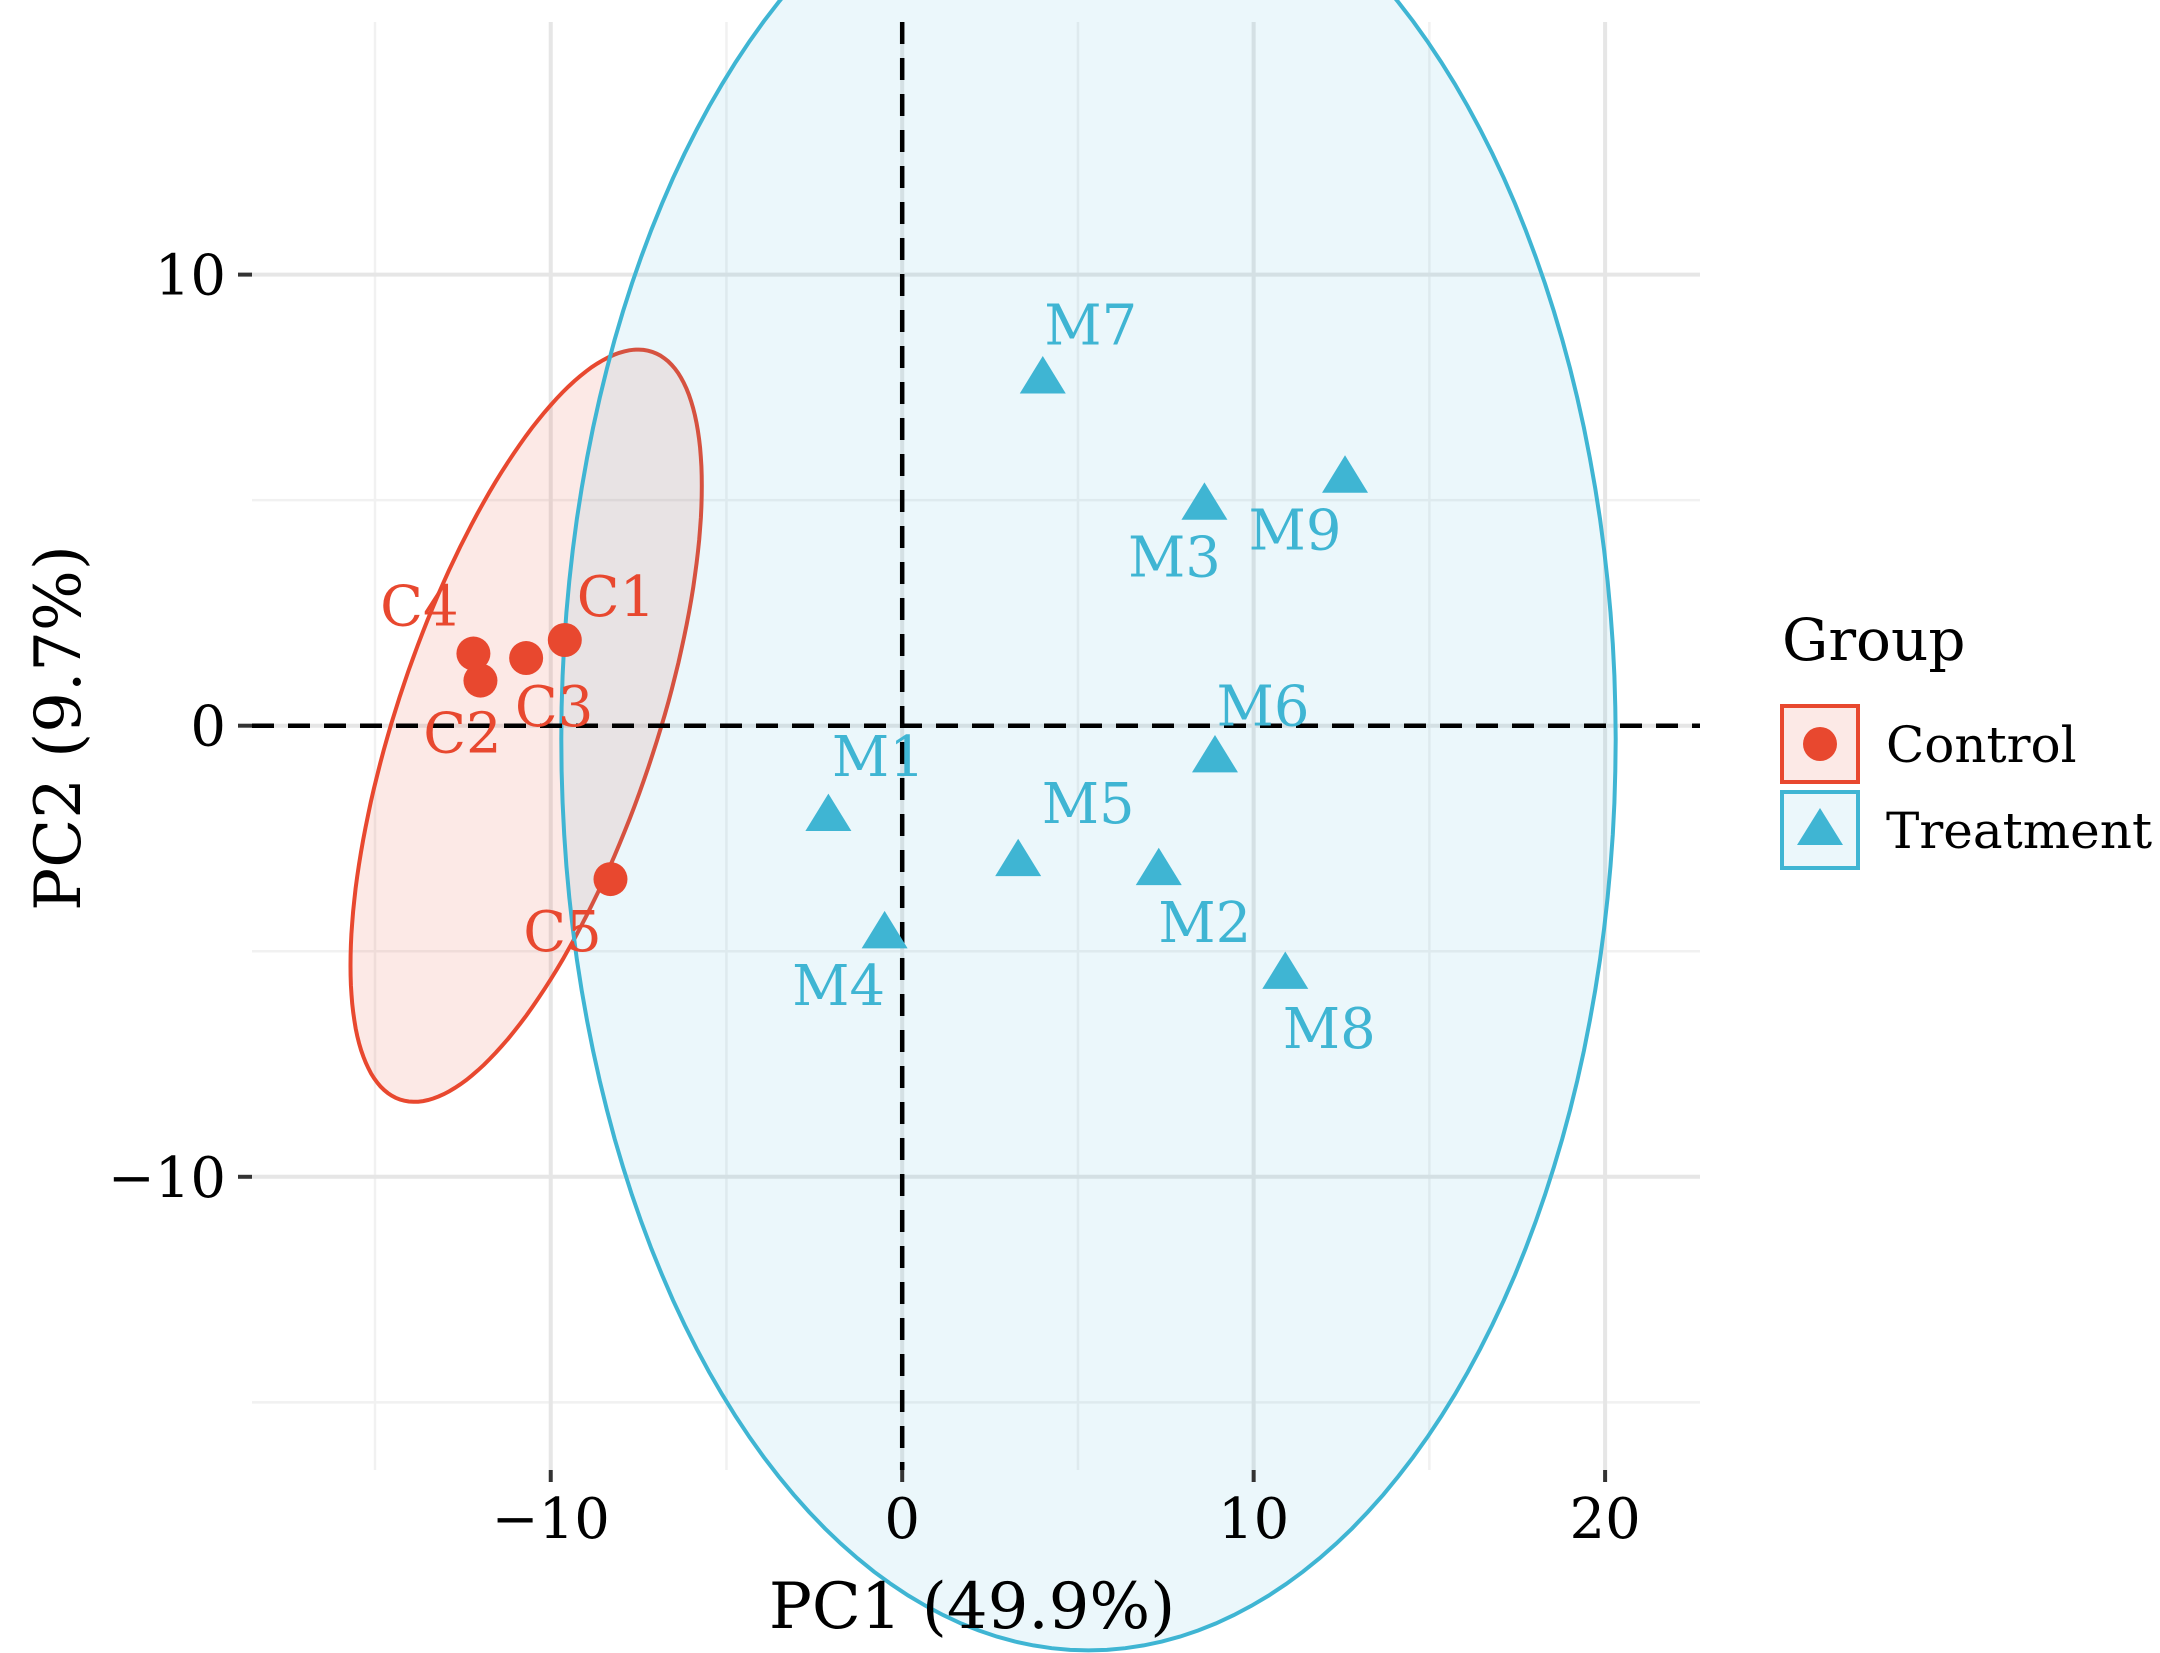  Describe the element at coordinates (473, 653) in the screenshot. I see `point-c4` at that location.